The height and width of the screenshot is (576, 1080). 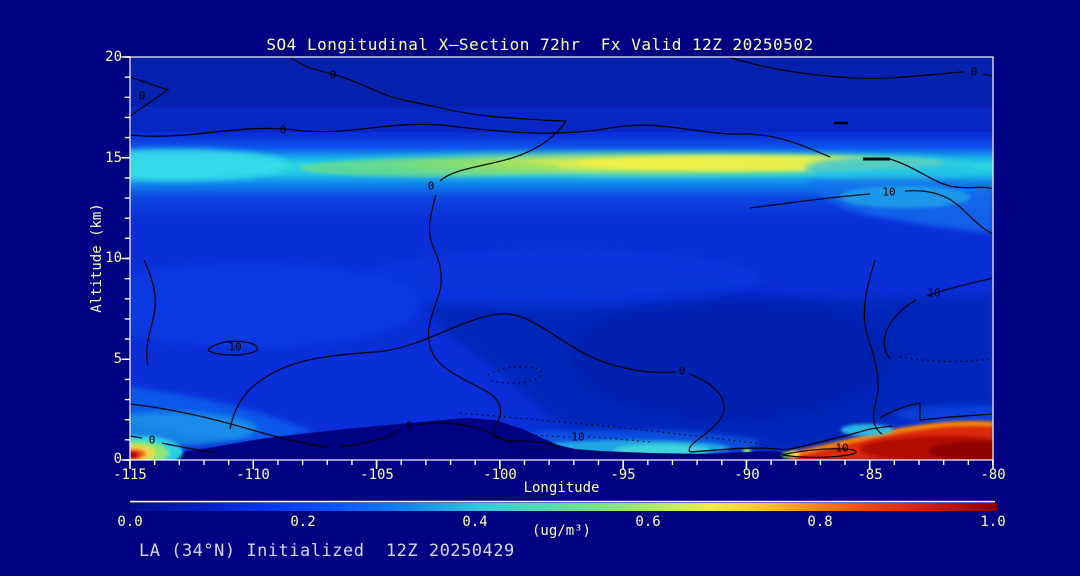 I want to click on y-tick-label: 20, so click(x=113, y=57).